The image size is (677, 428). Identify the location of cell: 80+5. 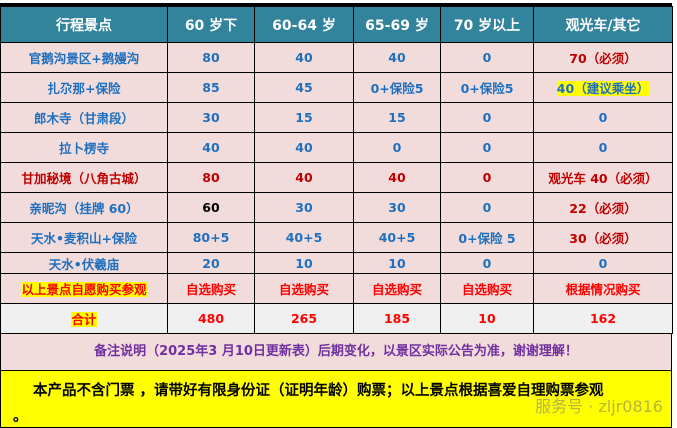
(211, 237).